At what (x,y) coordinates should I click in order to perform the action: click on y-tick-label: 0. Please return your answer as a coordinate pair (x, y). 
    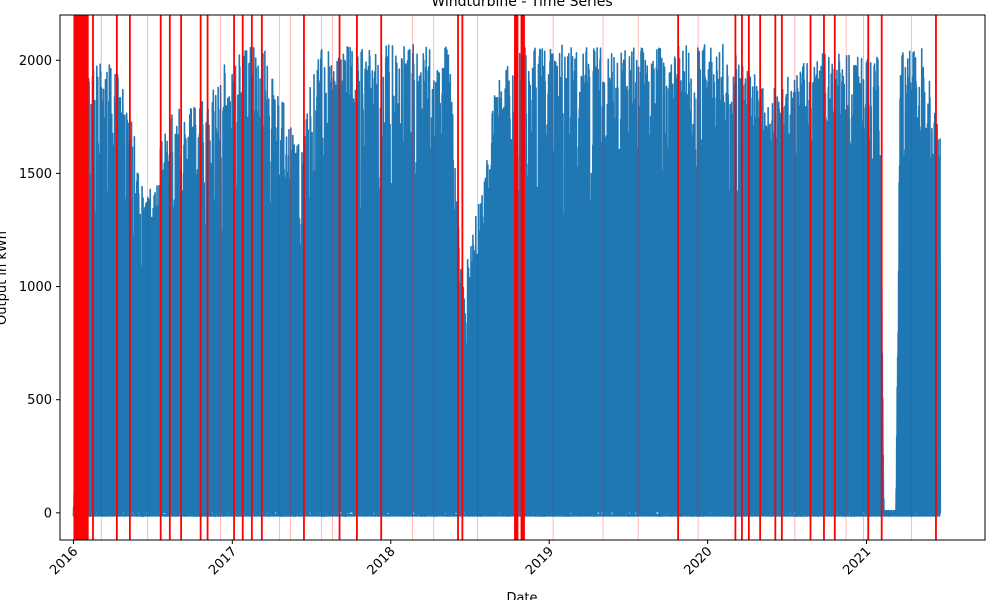
    Looking at the image, I should click on (48, 513).